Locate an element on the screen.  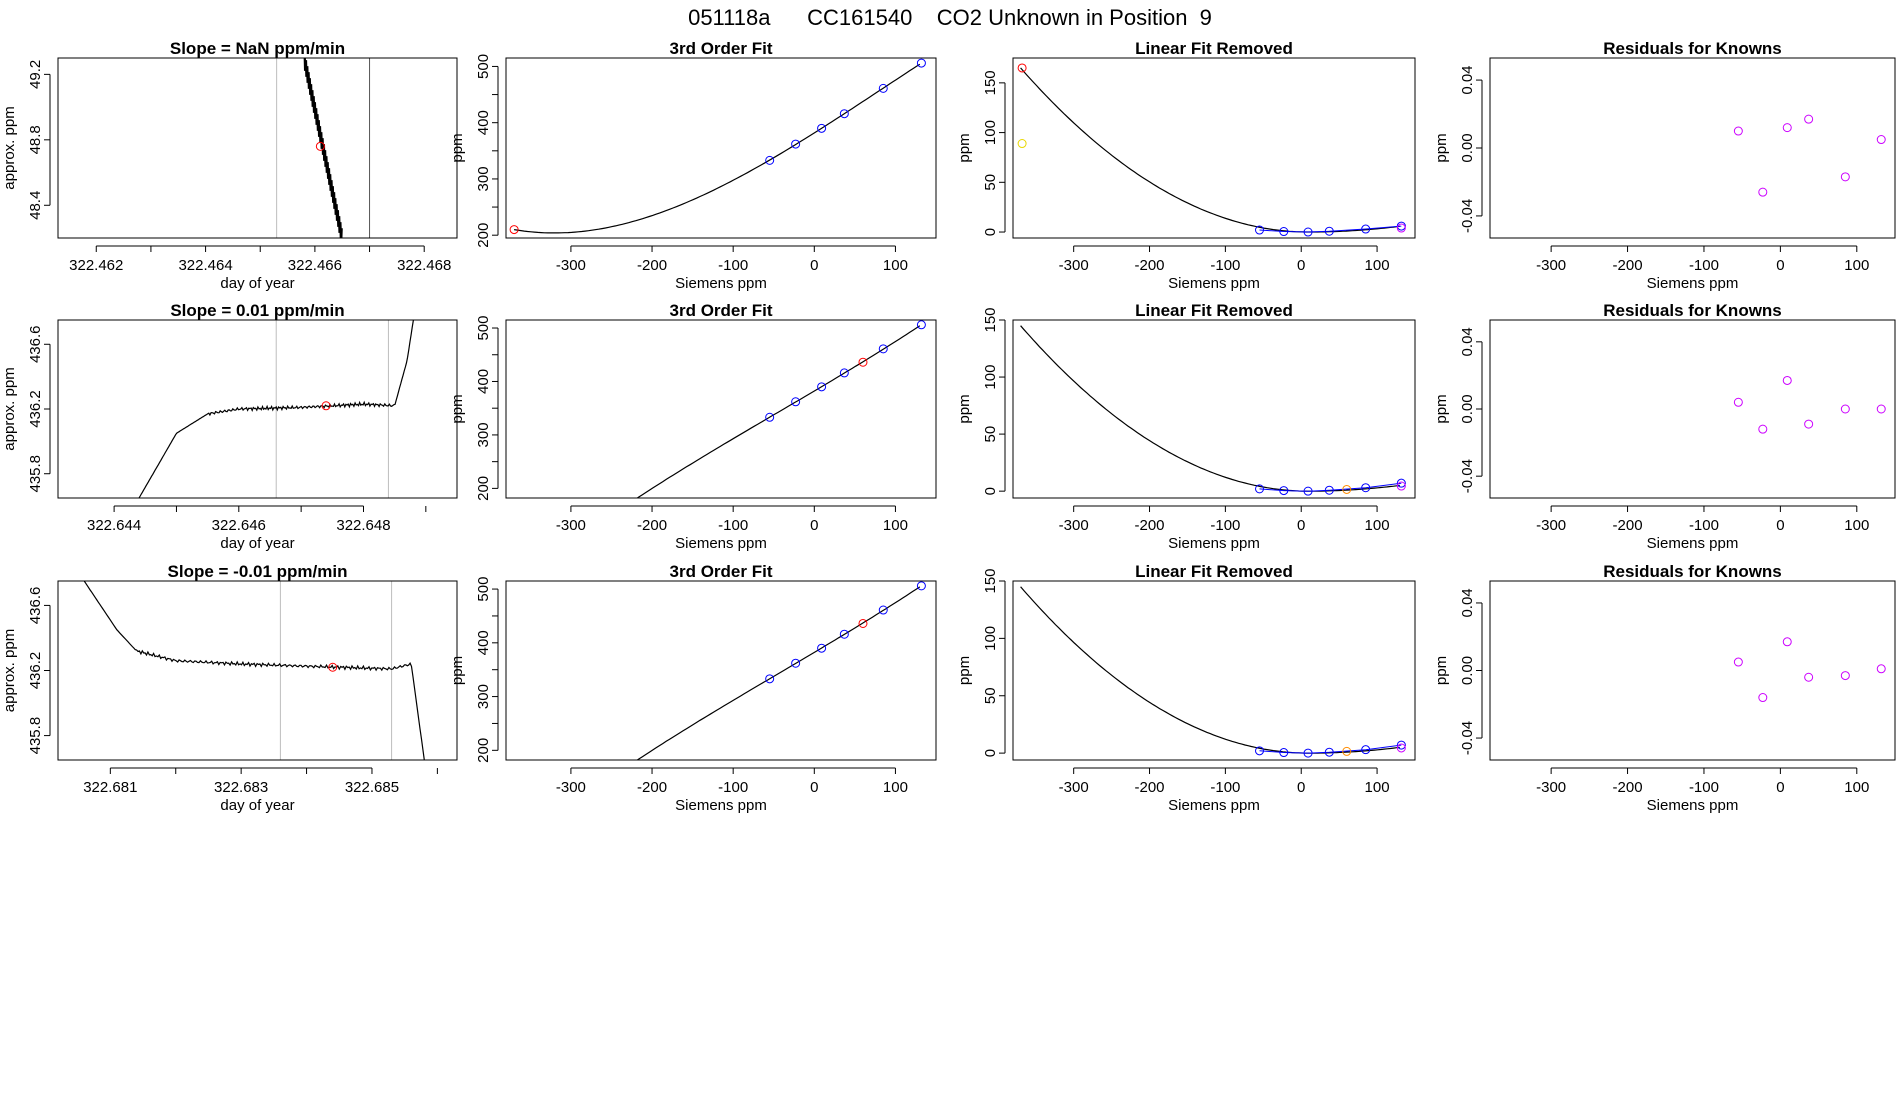
x-axis-label: day of year is located at coordinates (257, 283).